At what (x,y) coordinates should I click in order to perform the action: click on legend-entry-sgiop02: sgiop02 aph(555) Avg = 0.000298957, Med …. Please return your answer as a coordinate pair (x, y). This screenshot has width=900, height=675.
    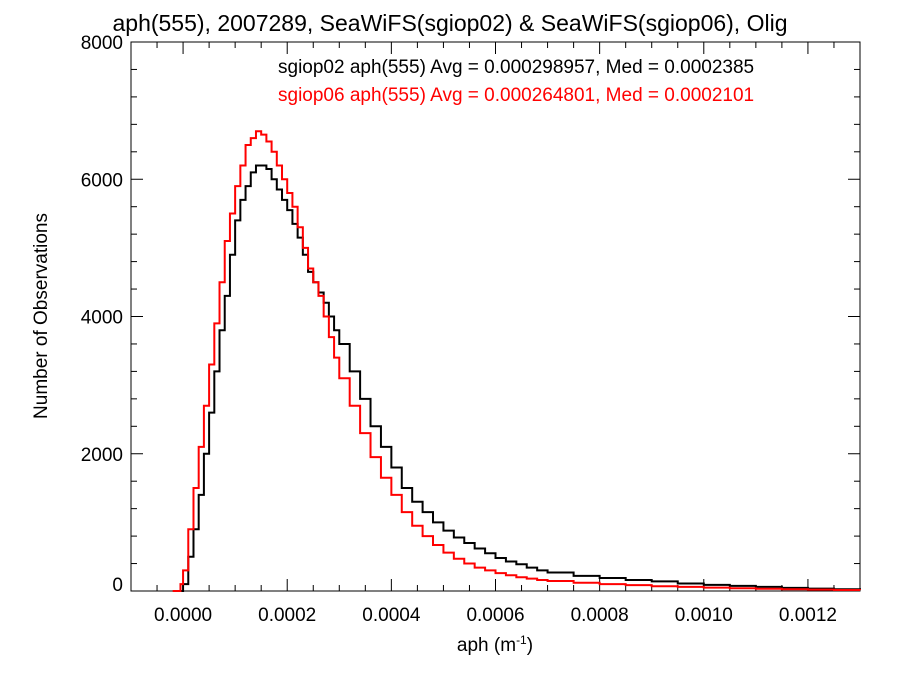
    Looking at the image, I should click on (516, 67).